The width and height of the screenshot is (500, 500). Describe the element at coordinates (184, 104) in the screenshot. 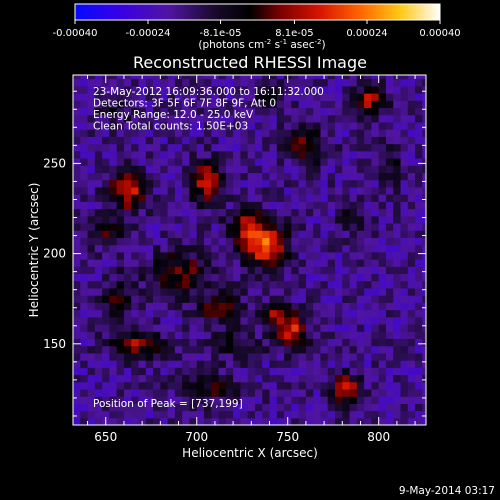

I see `annotation-line: Detectors: 3F 5F 6F 7F 8F 9F, Att 0` at that location.